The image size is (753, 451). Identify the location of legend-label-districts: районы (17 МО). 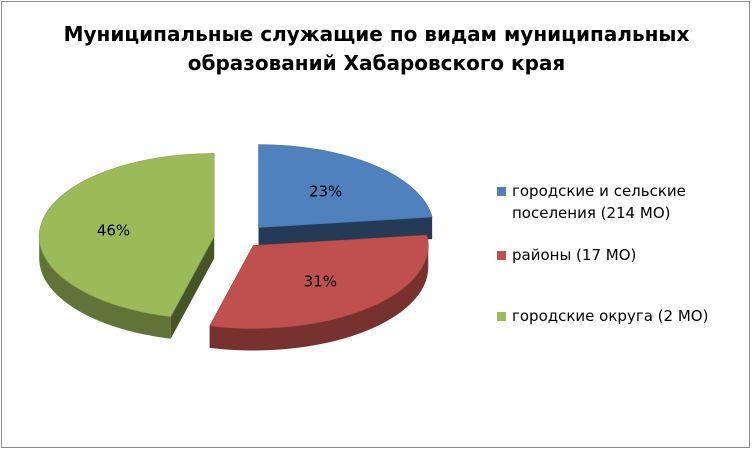
(623, 255).